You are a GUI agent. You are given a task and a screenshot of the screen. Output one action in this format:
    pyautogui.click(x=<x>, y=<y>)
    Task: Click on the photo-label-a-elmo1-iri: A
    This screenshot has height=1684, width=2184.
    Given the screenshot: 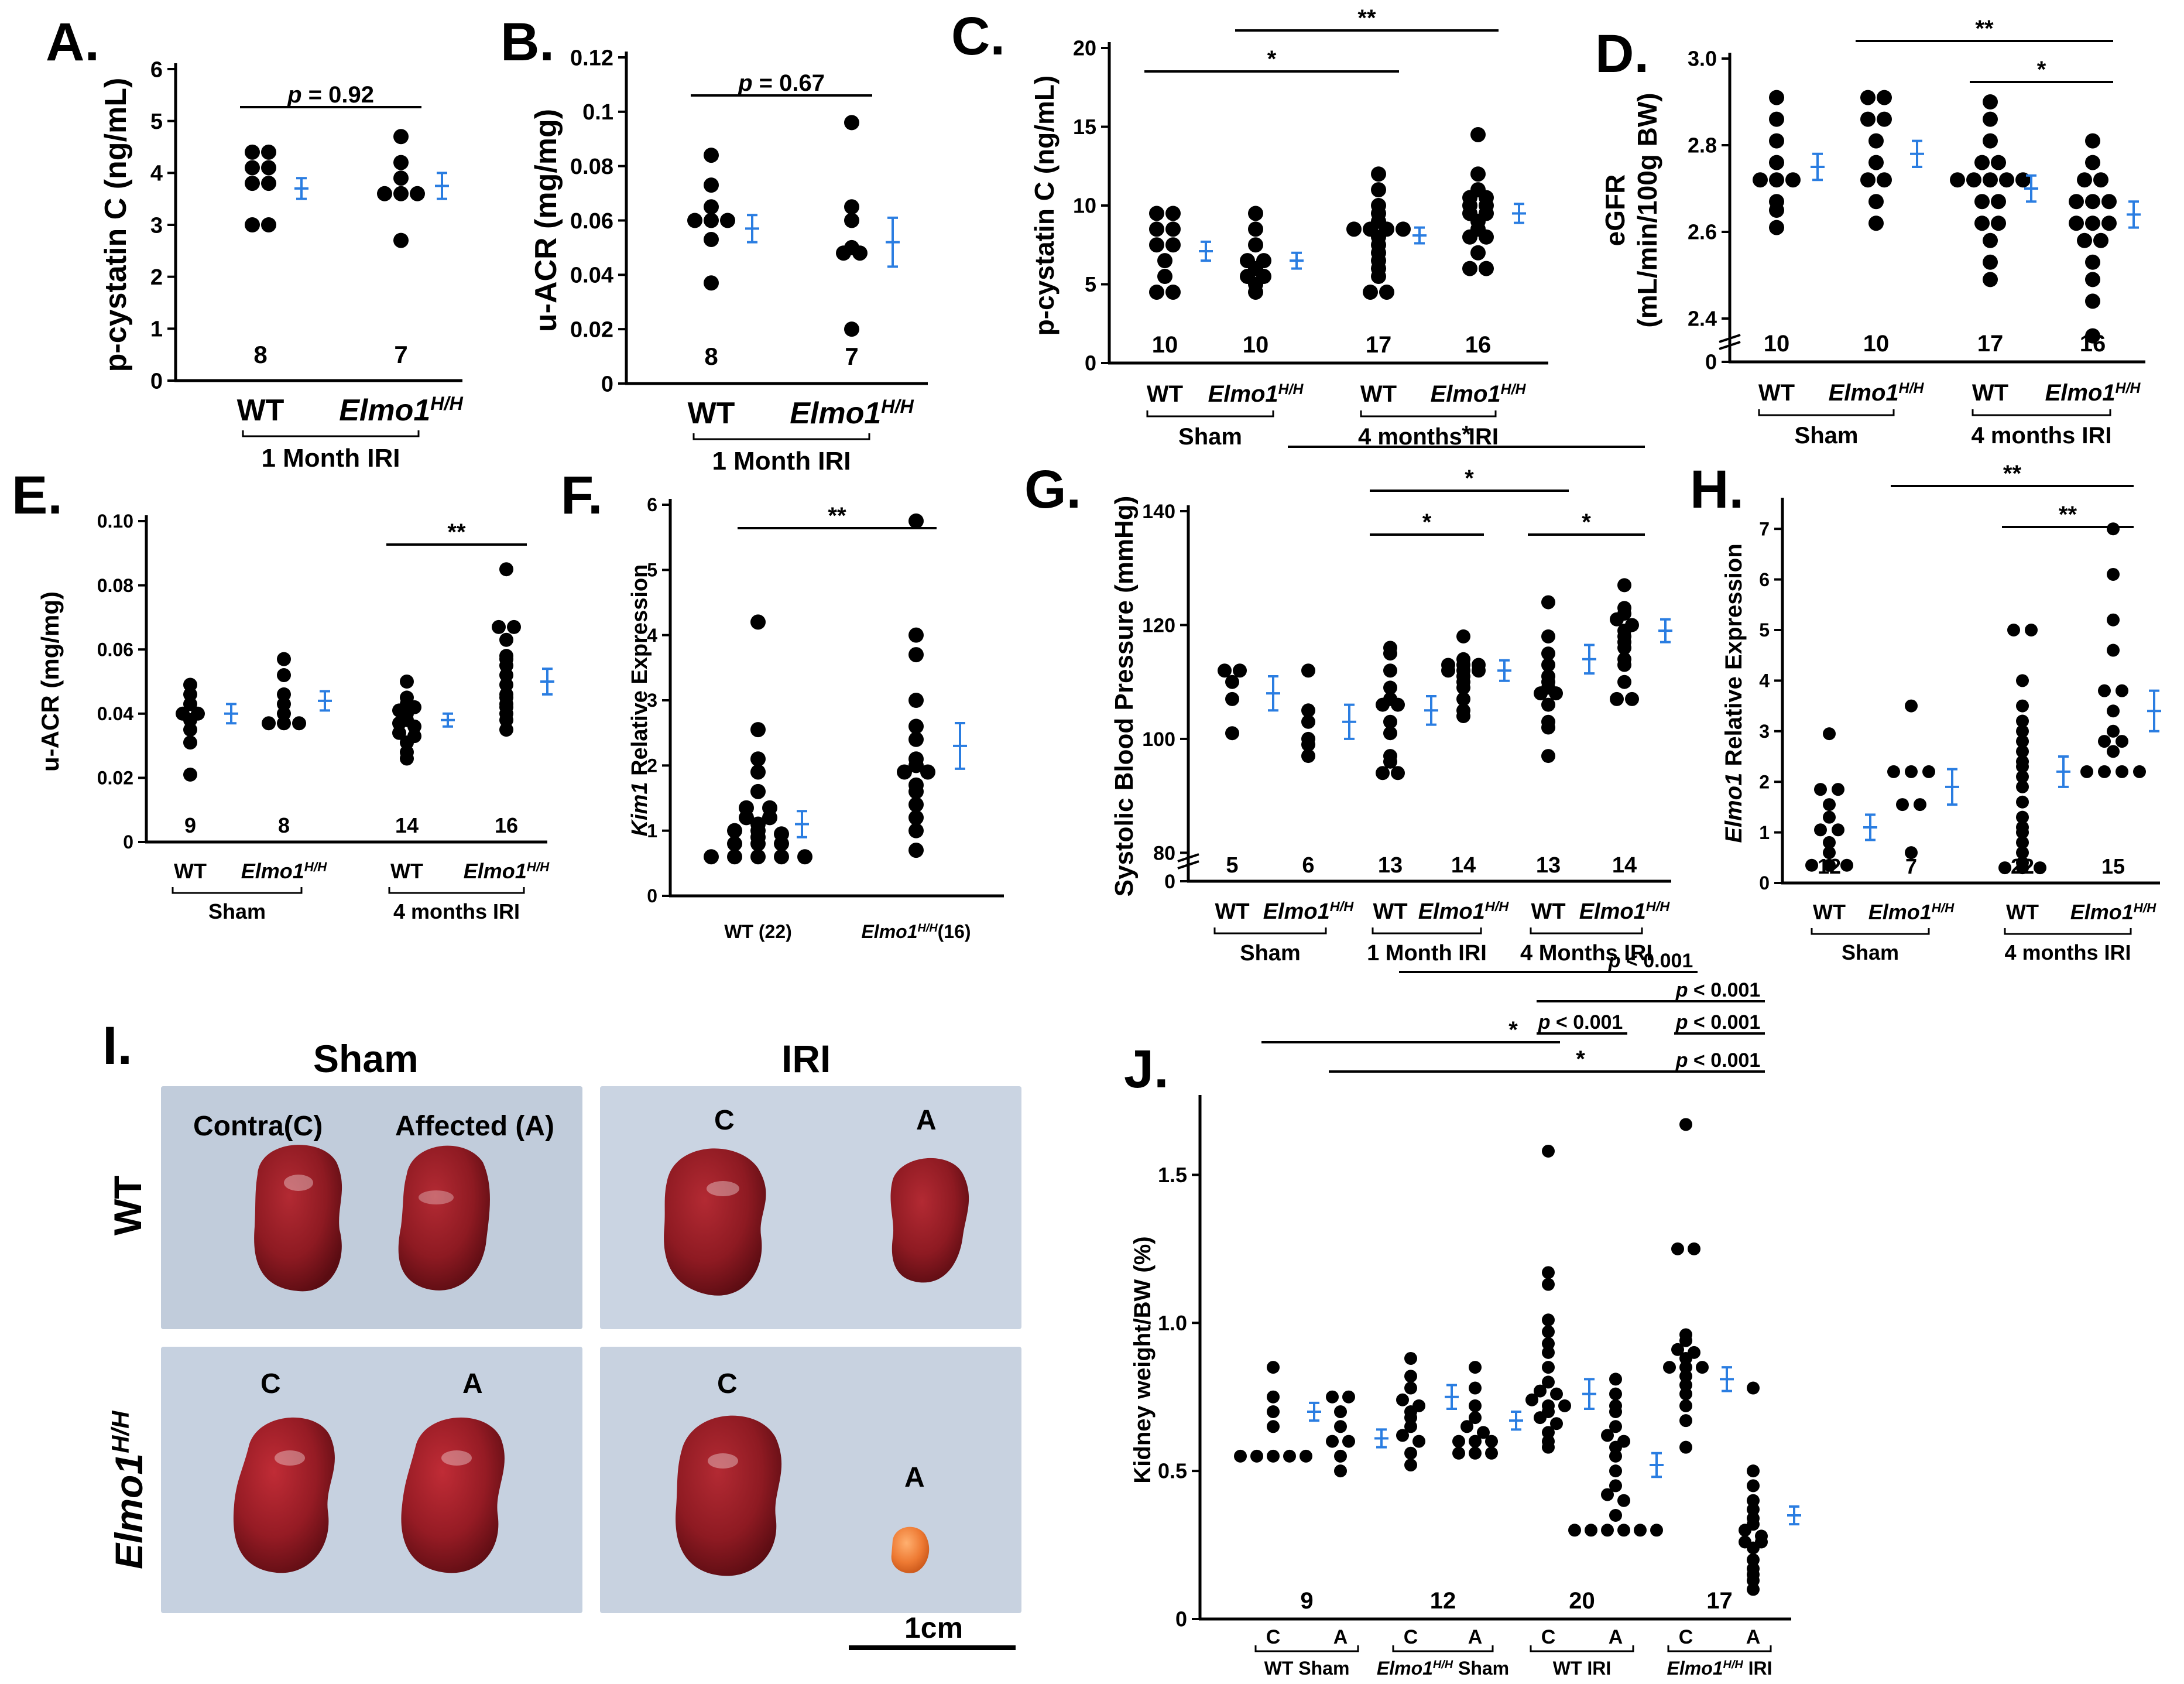 What is the action you would take?
    pyautogui.click(x=914, y=1477)
    